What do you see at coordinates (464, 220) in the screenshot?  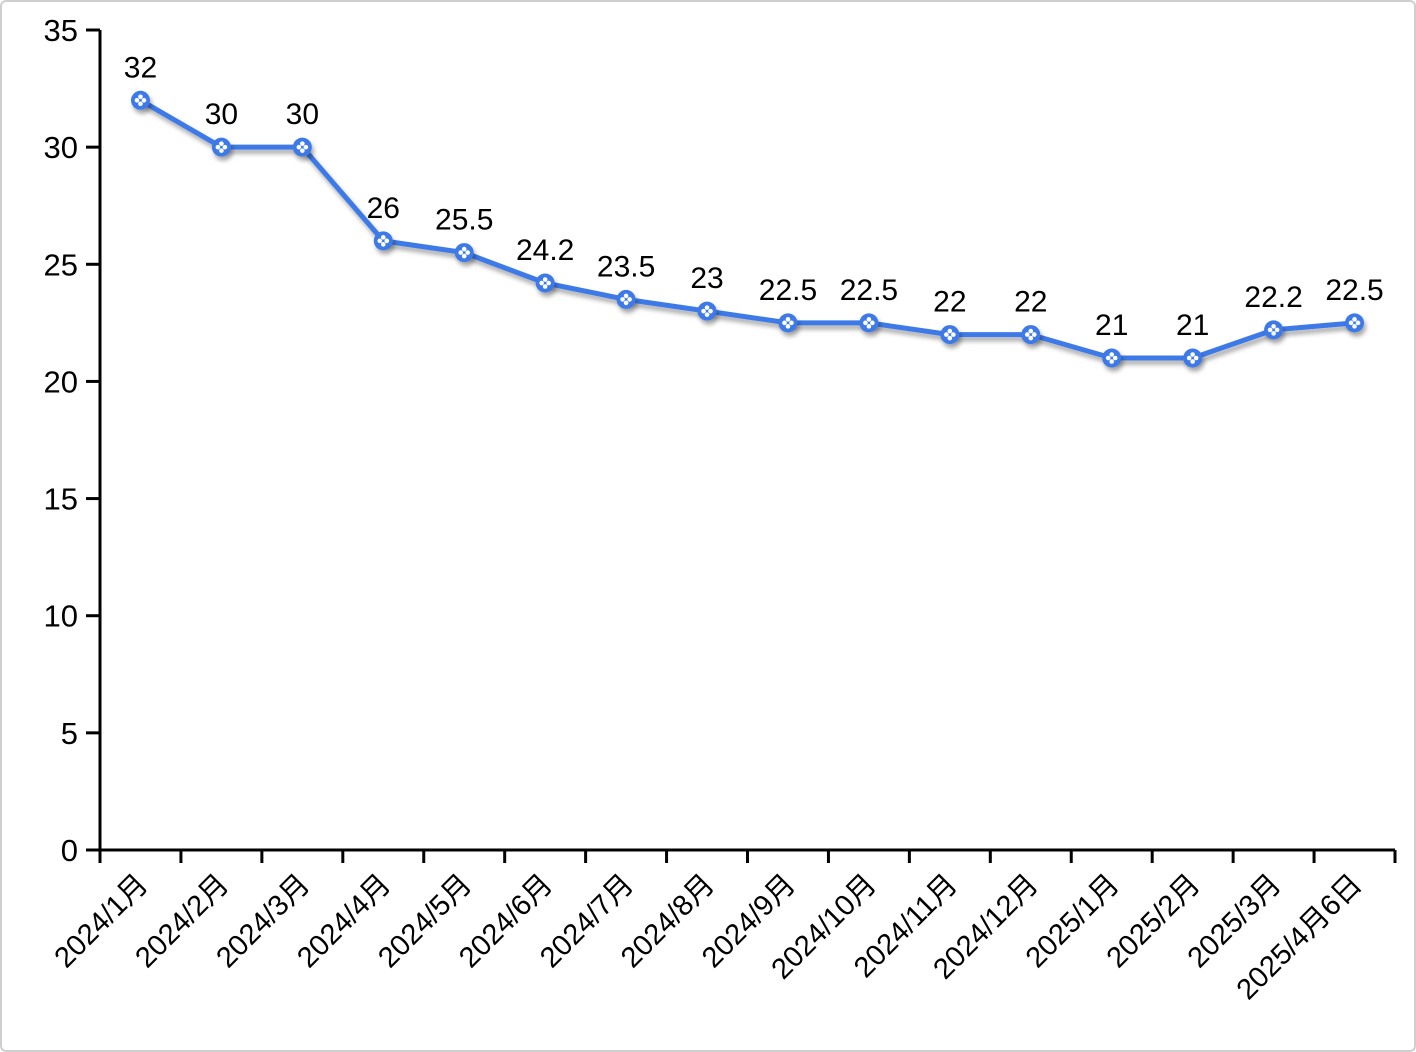 I see `data-point-label: 25.5` at bounding box center [464, 220].